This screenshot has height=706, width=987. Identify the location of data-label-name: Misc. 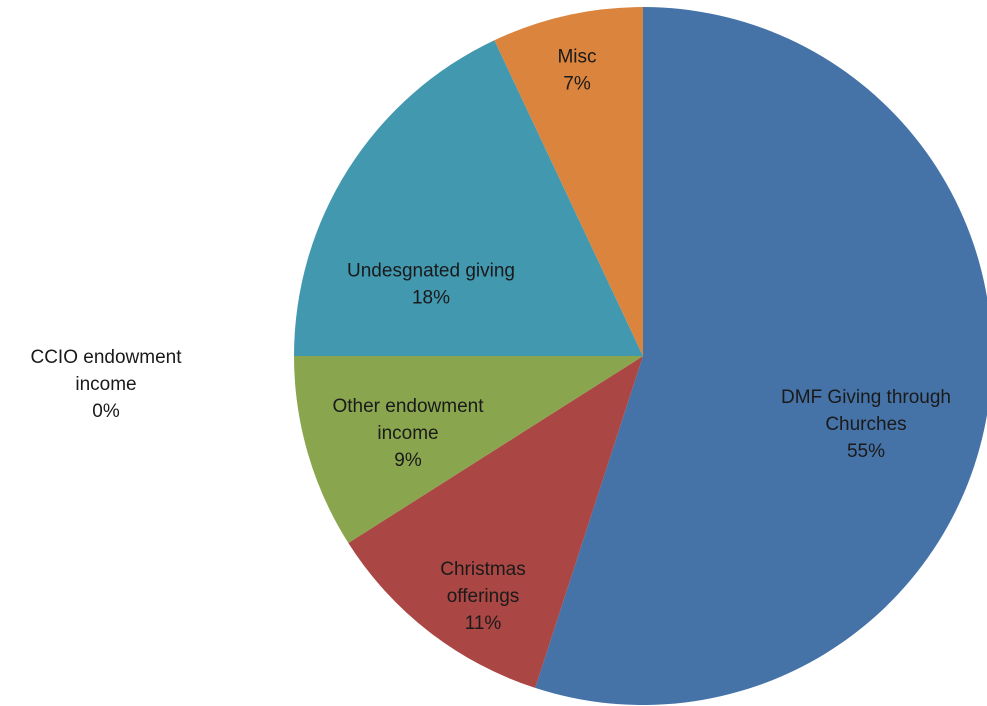
(576, 57).